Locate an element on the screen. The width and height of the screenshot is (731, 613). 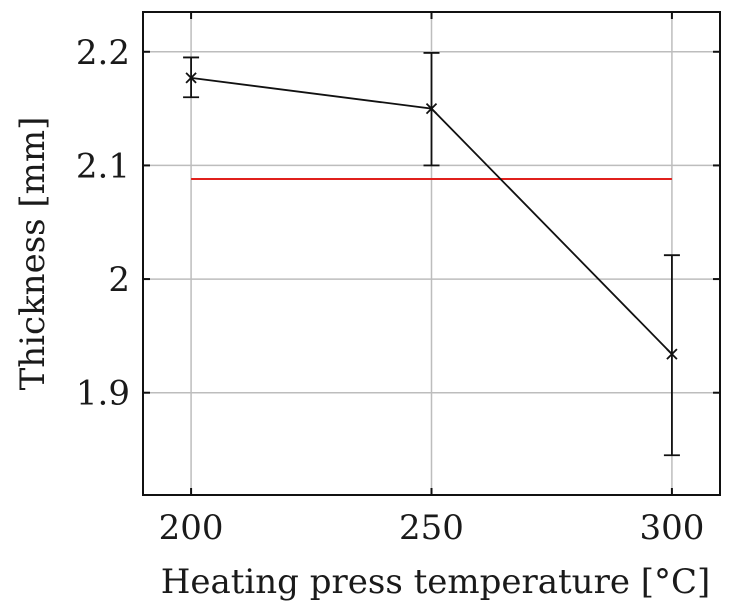
x-tick-label: 300 is located at coordinates (671, 528).